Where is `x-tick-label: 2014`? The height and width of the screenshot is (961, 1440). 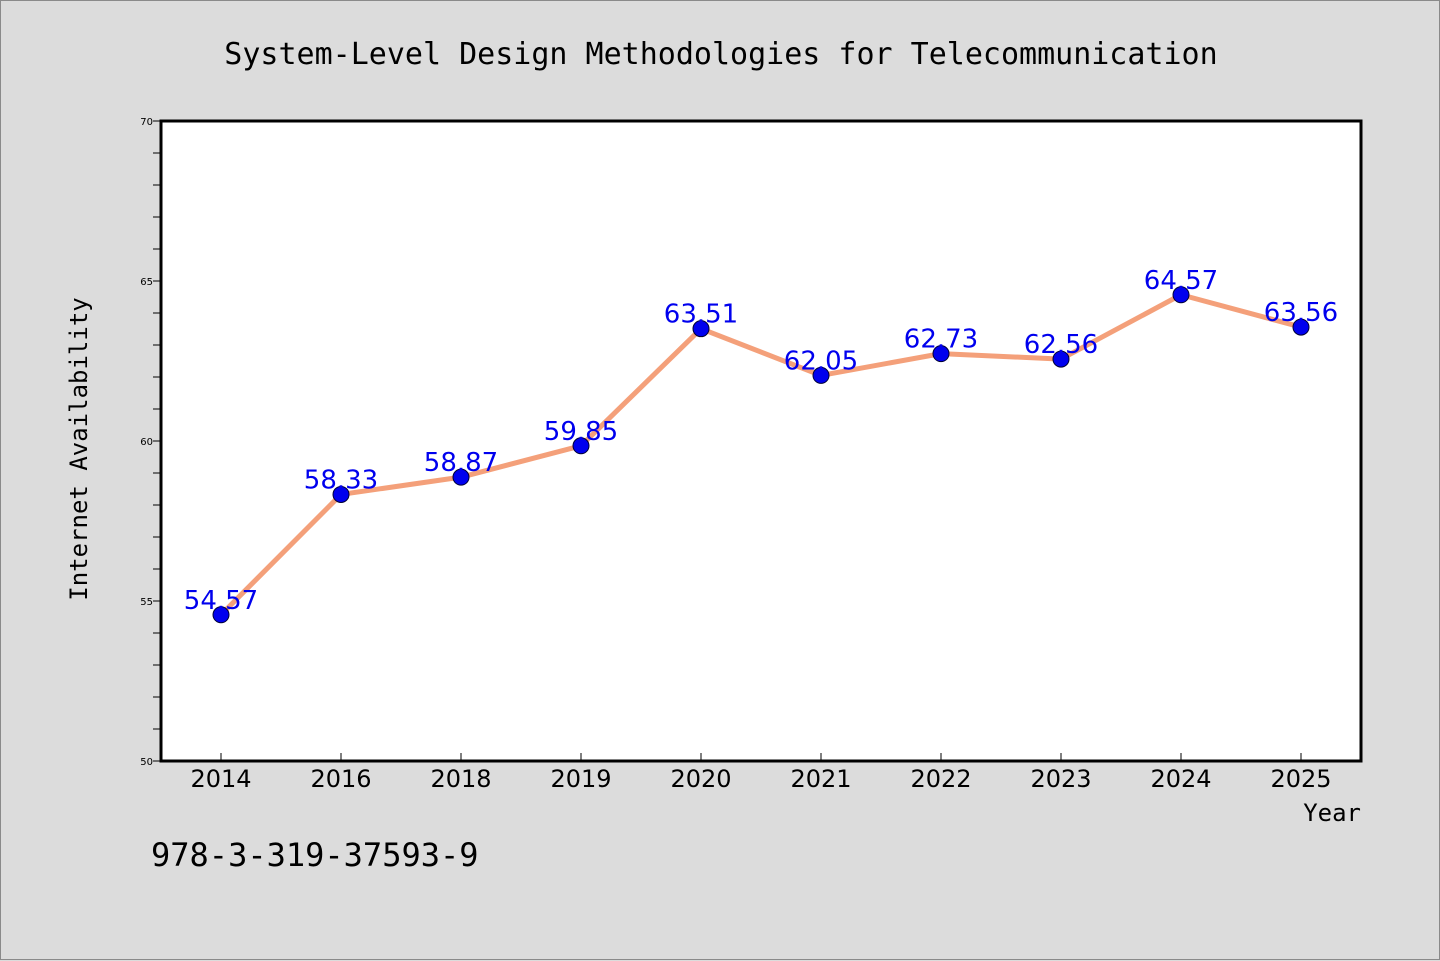 x-tick-label: 2014 is located at coordinates (220, 779).